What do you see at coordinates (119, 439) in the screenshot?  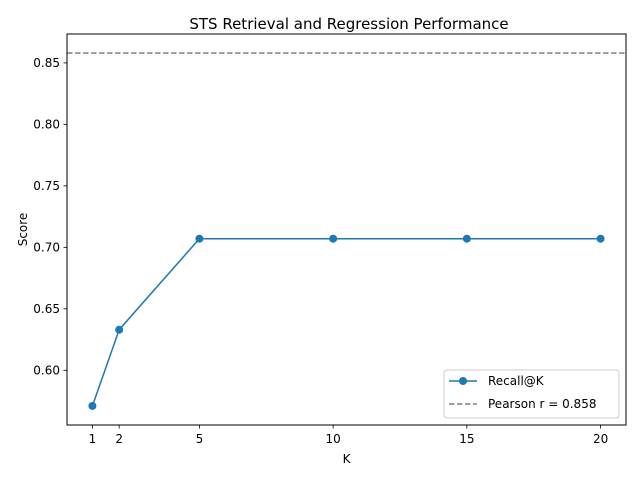 I see `x-tick-label: 2` at bounding box center [119, 439].